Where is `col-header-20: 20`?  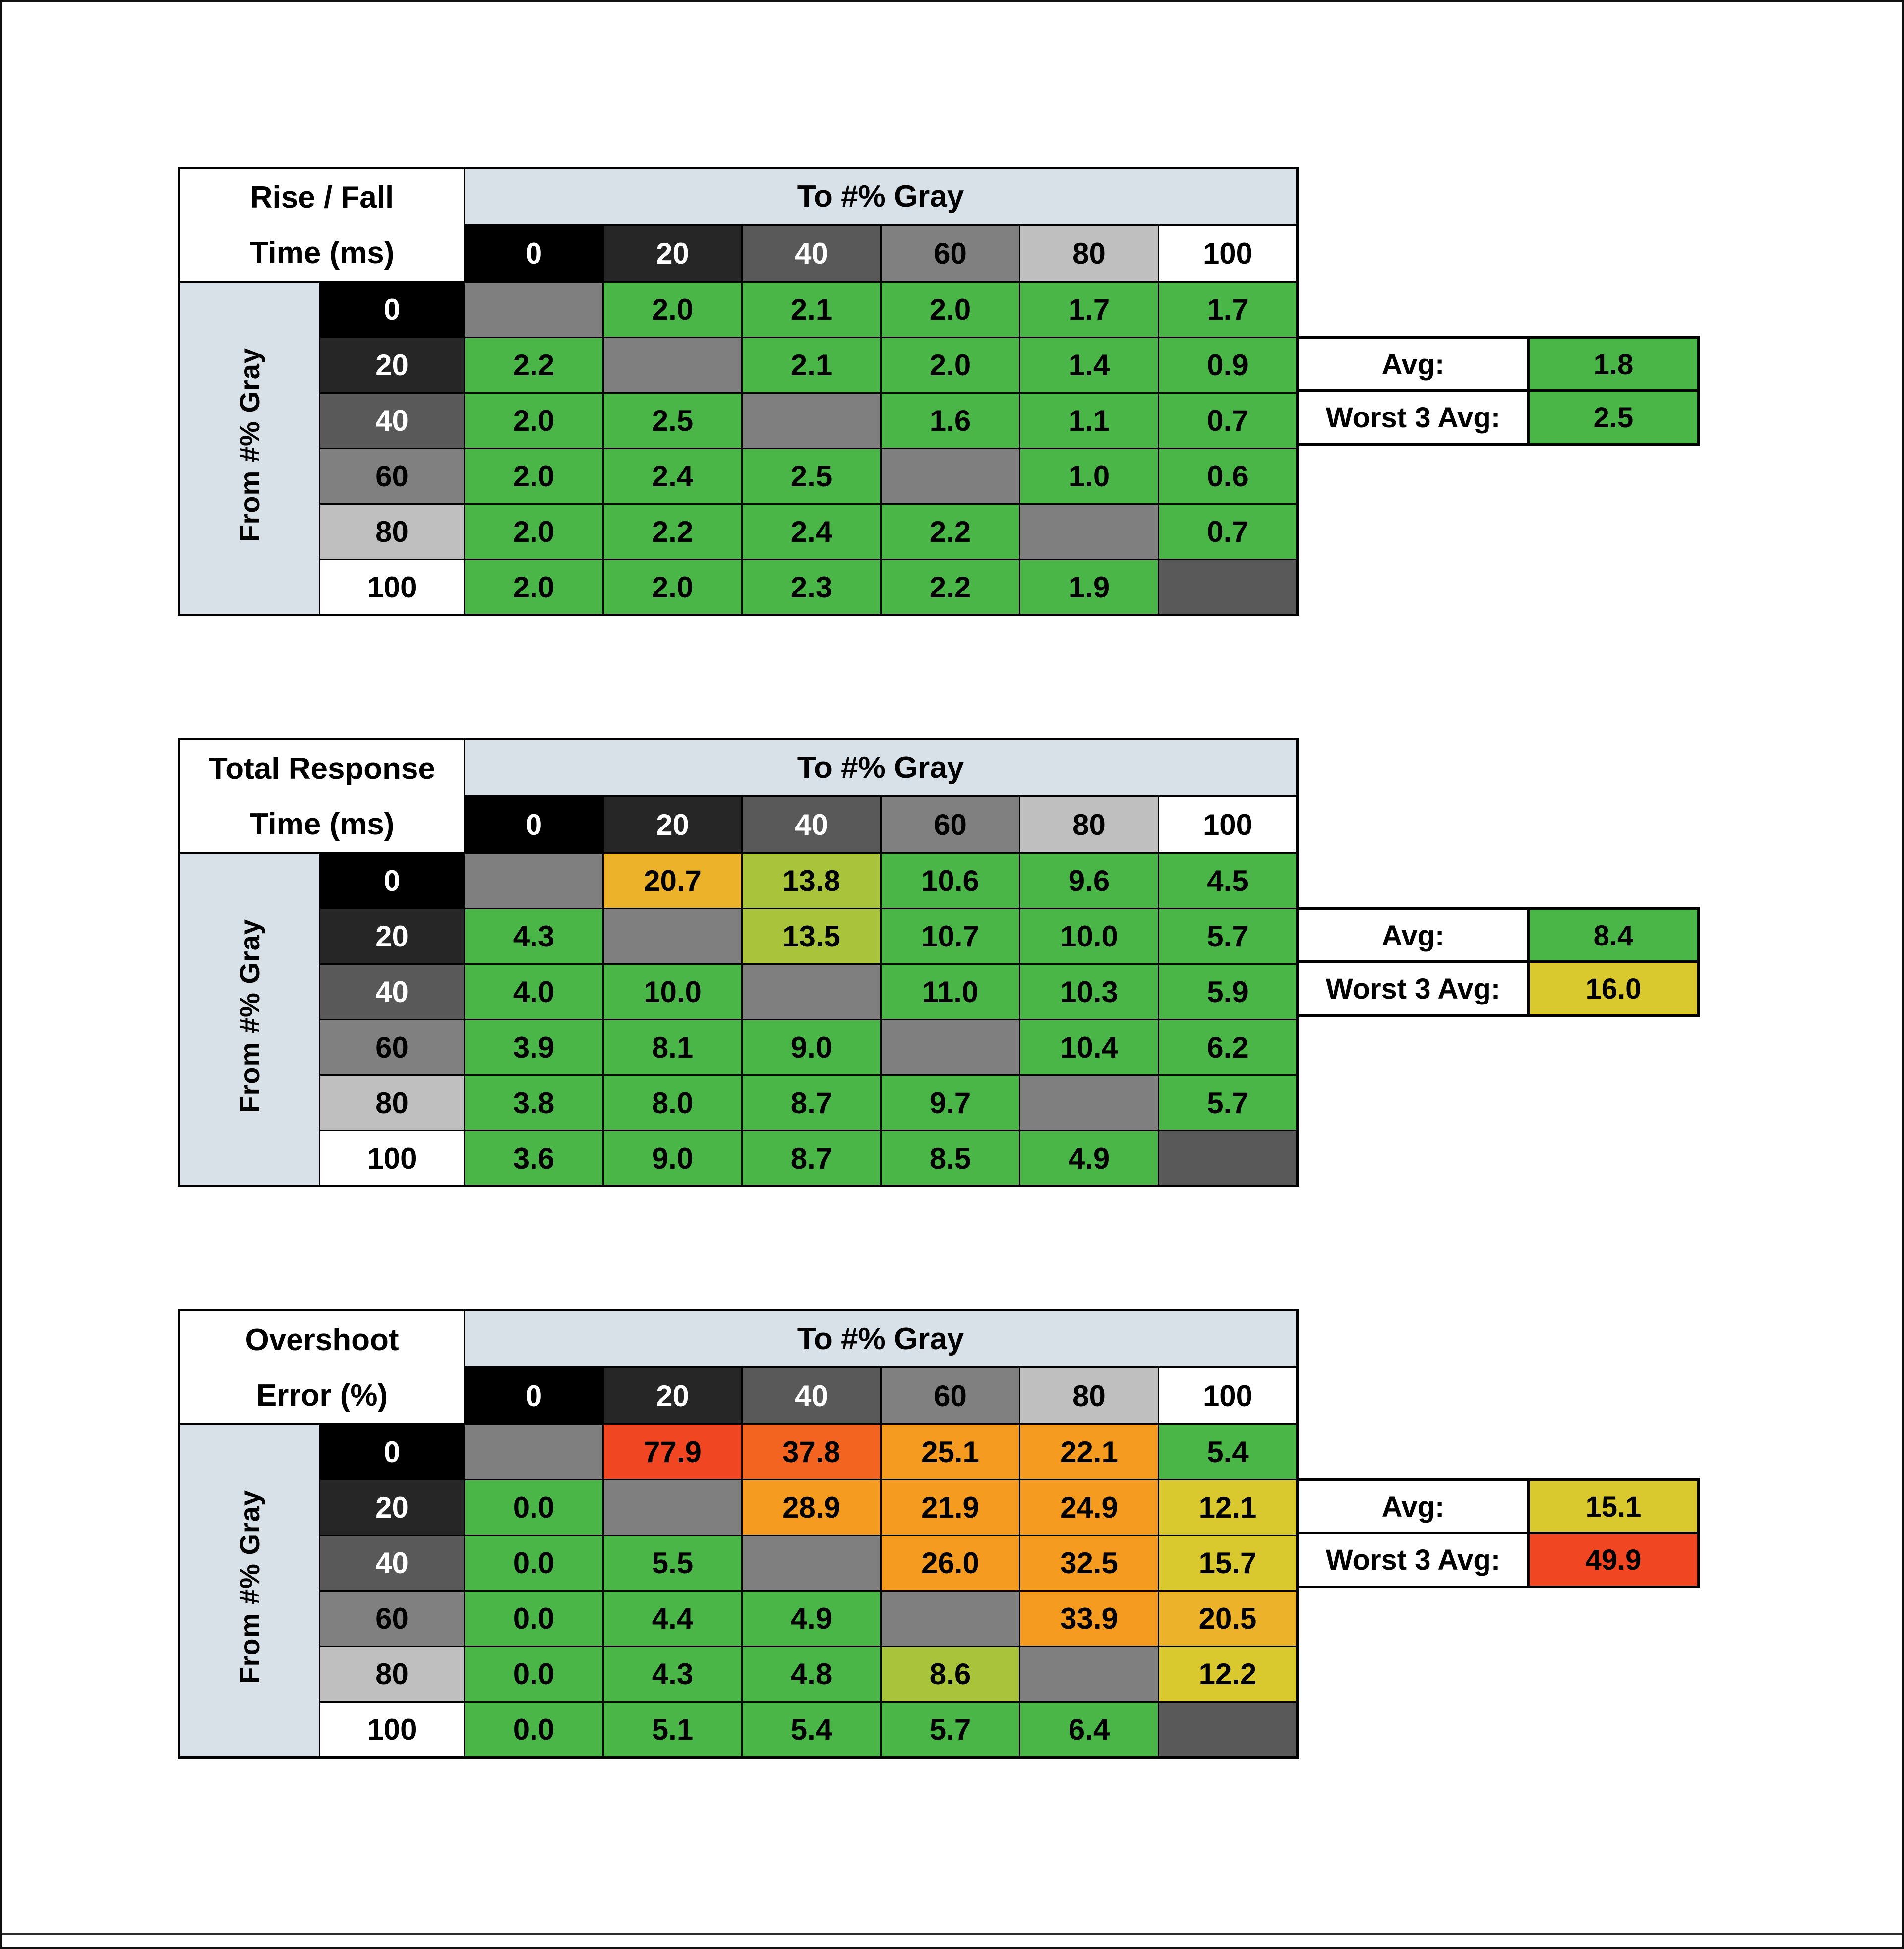 col-header-20: 20 is located at coordinates (672, 1396).